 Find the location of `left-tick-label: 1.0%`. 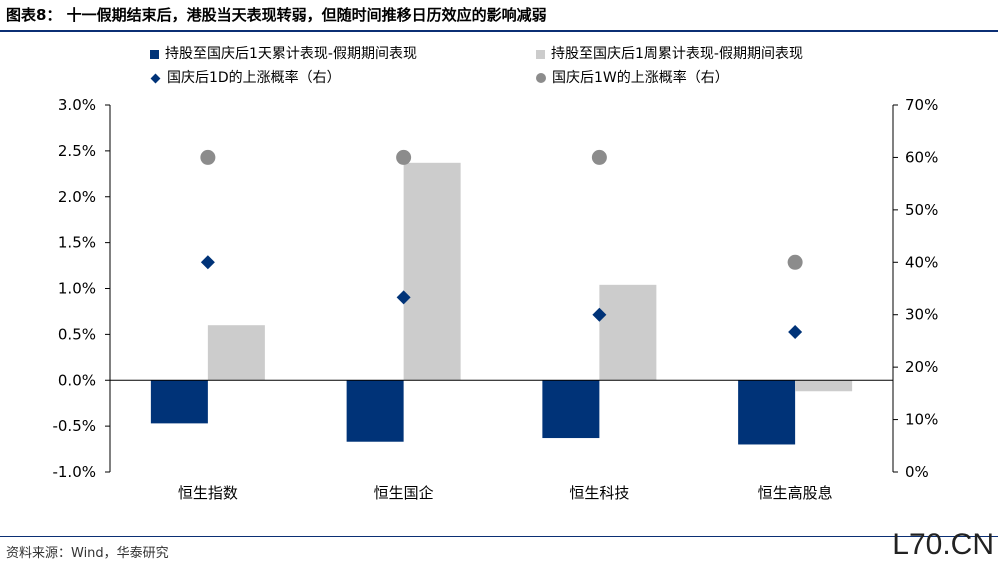

left-tick-label: 1.0% is located at coordinates (77, 289).